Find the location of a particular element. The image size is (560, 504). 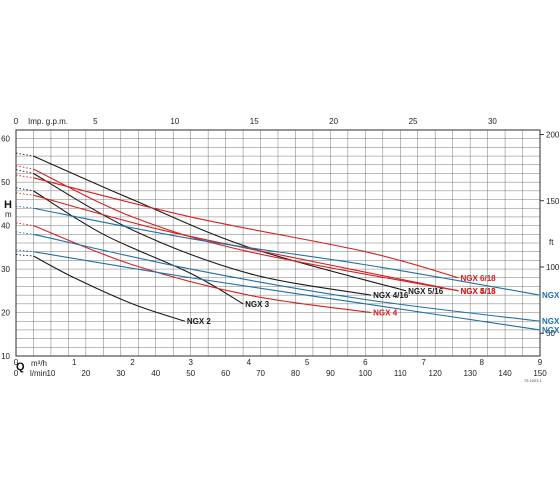

x-lmin-tick-label: 150 is located at coordinates (540, 373).